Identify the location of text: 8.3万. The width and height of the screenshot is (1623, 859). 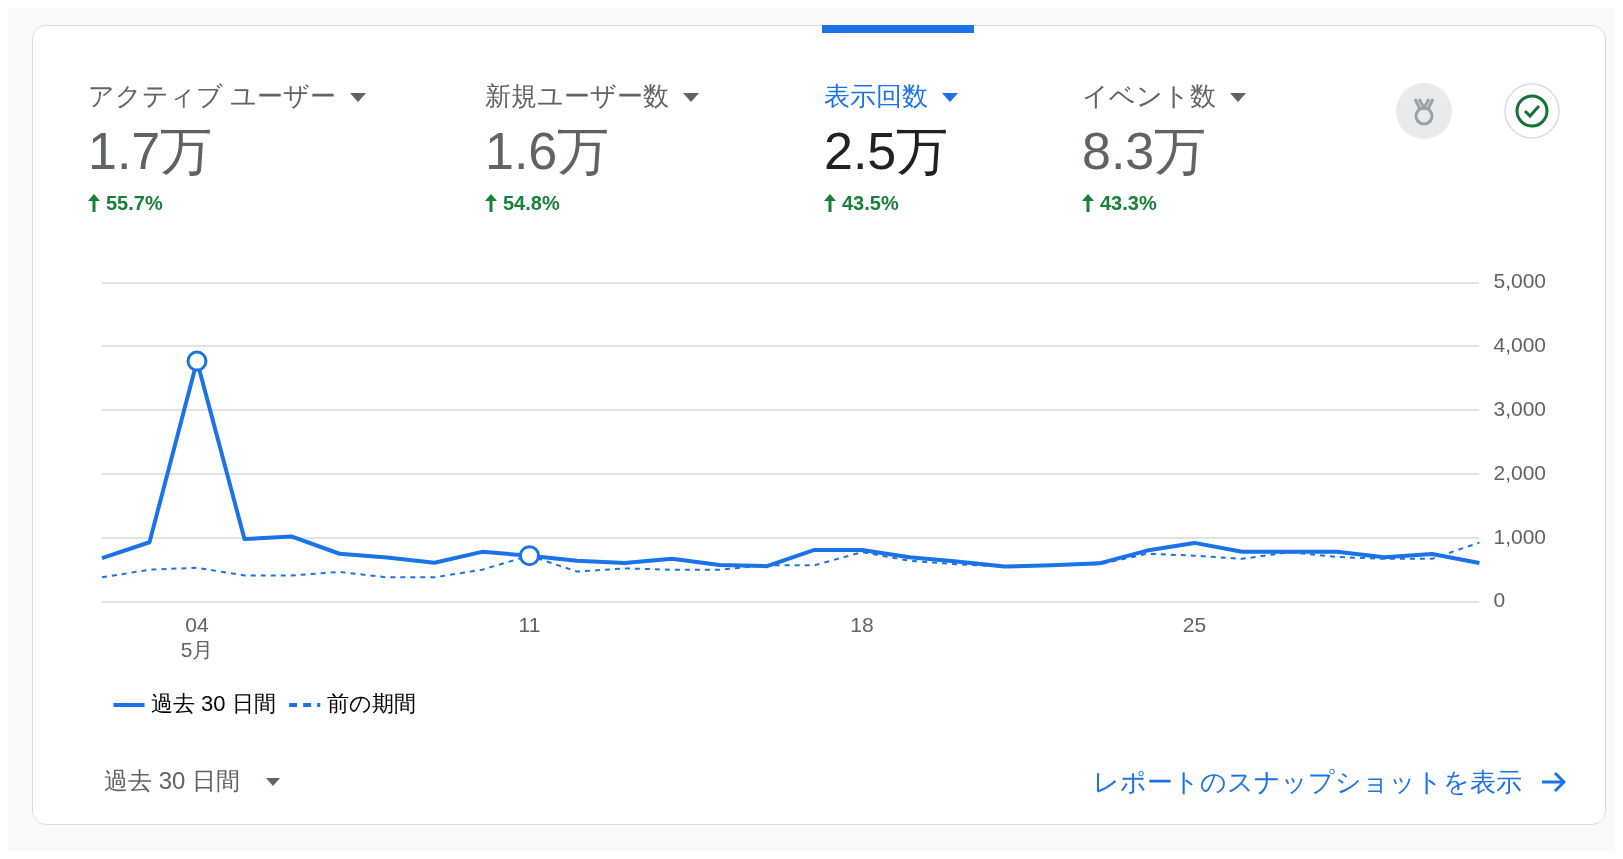
(1145, 151).